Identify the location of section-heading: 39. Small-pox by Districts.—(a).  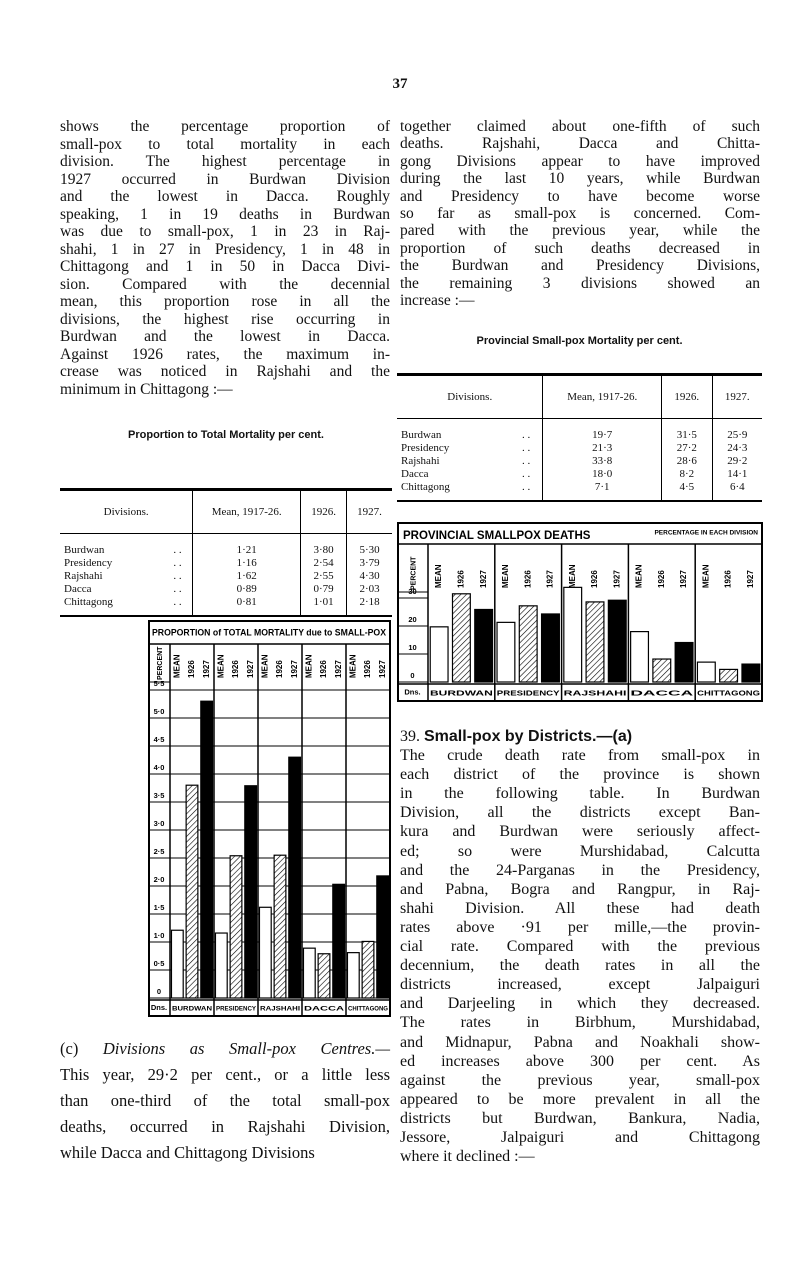
(580, 736).